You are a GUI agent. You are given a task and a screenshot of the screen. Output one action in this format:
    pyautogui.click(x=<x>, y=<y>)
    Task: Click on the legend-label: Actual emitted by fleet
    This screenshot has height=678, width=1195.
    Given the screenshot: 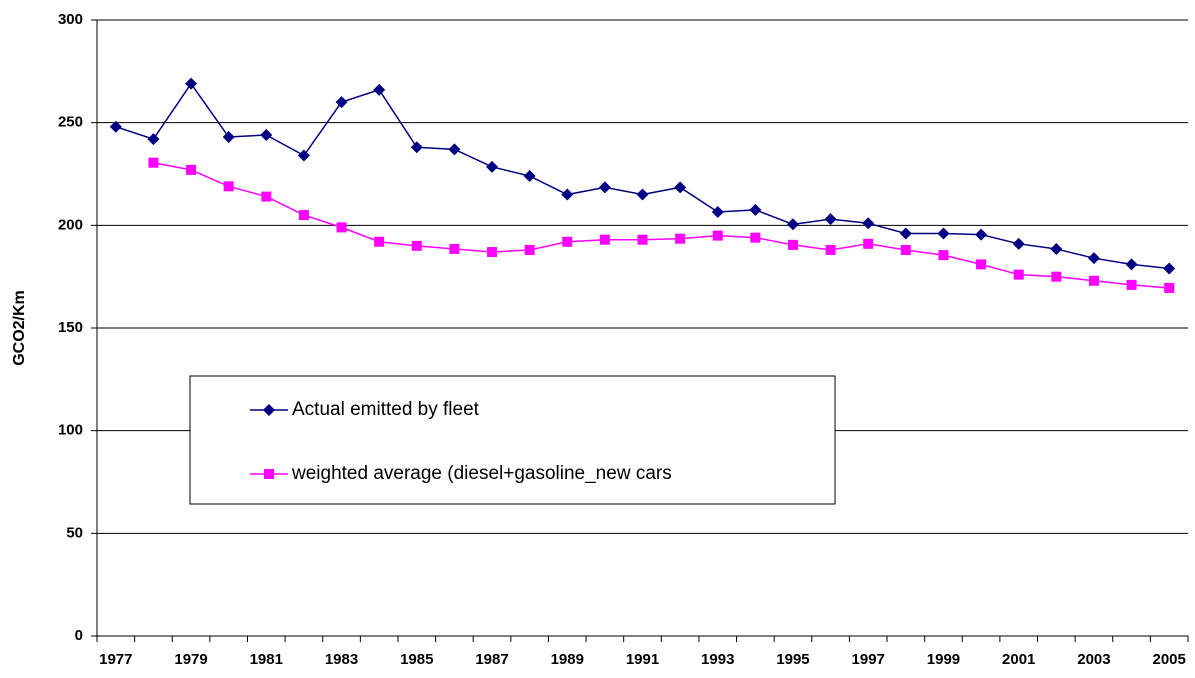 What is the action you would take?
    pyautogui.click(x=386, y=409)
    